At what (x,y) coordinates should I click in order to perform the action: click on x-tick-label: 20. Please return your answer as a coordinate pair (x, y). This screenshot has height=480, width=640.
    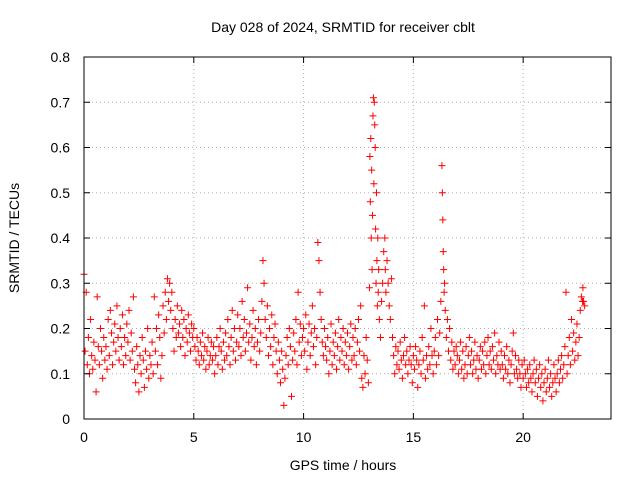
    Looking at the image, I should click on (523, 437).